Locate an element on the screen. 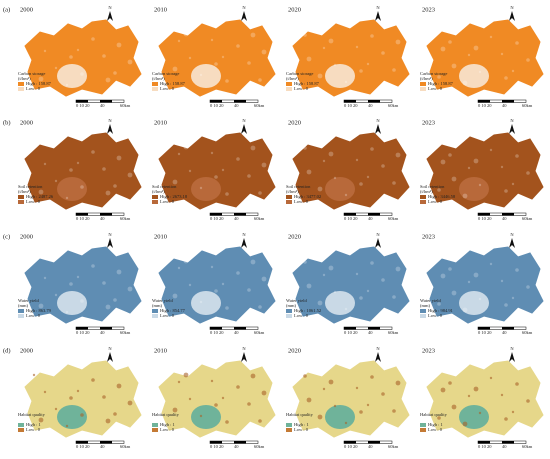 This screenshot has width=550, height=459. legend-high: High : 3477.02 is located at coordinates (307, 196).